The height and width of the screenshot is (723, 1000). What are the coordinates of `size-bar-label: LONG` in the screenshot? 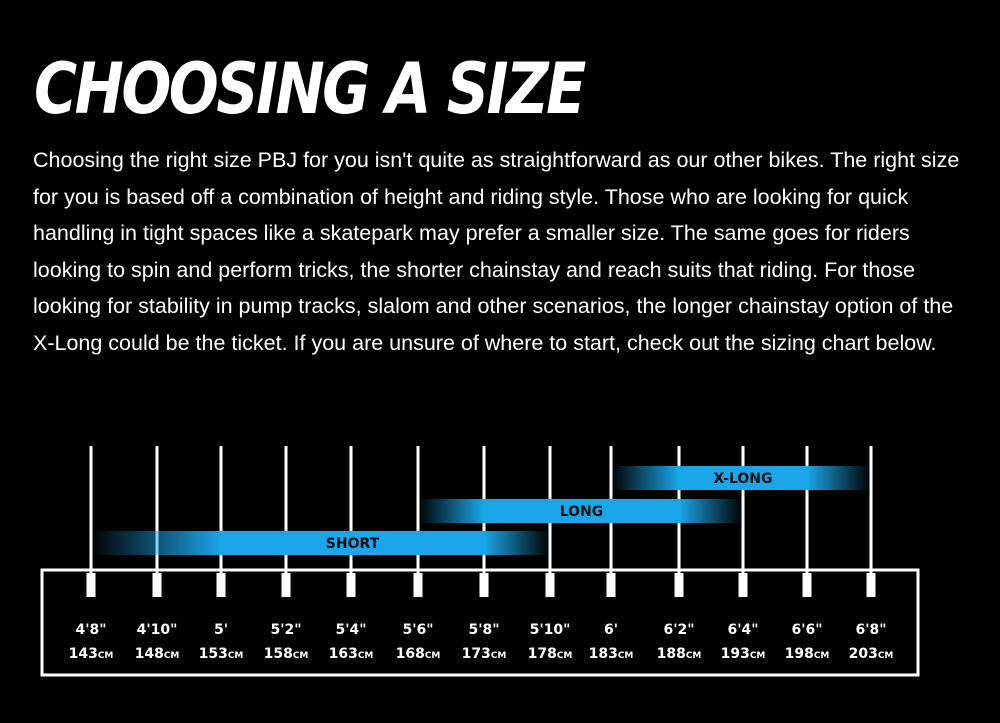 It's located at (582, 512).